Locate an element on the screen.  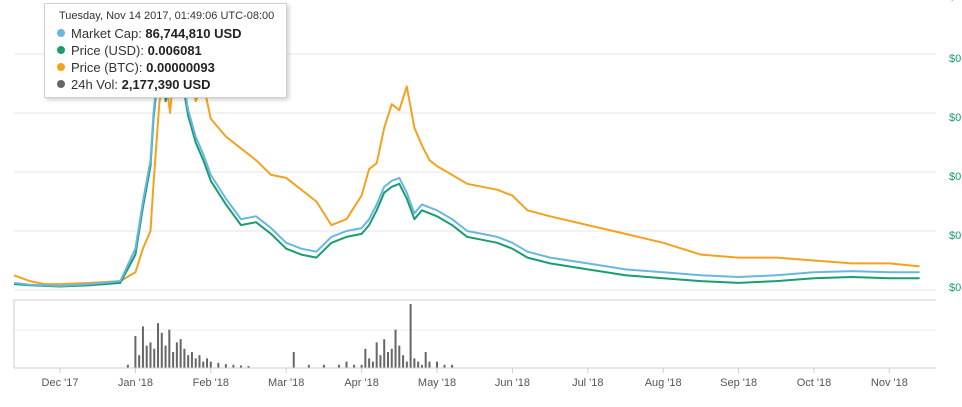
x-tick-label: Jun '18 is located at coordinates (512, 383).